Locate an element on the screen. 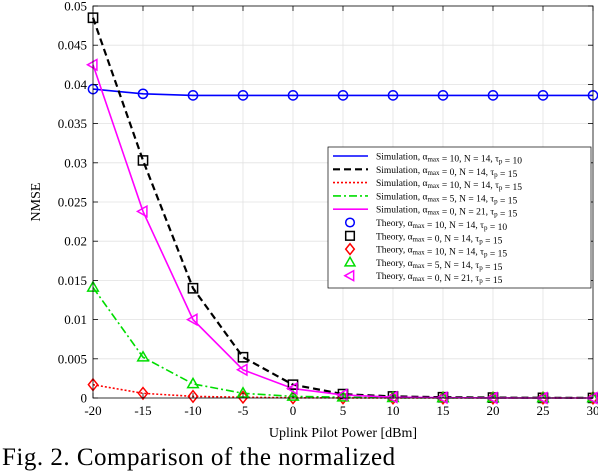 The width and height of the screenshot is (598, 476). x-tick-label: 25 is located at coordinates (543, 410).